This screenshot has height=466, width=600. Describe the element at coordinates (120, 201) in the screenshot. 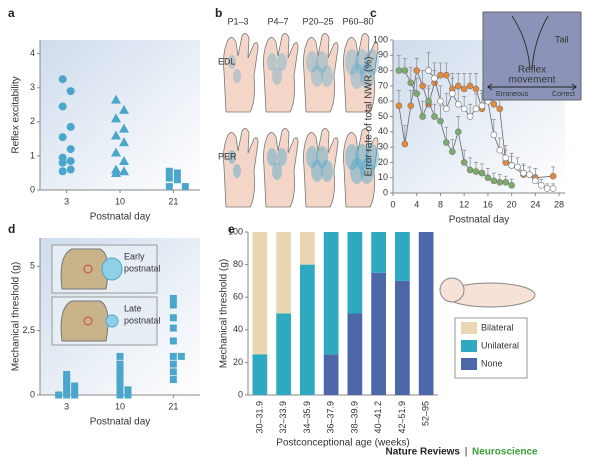

I see `x-tick-label: 10` at that location.